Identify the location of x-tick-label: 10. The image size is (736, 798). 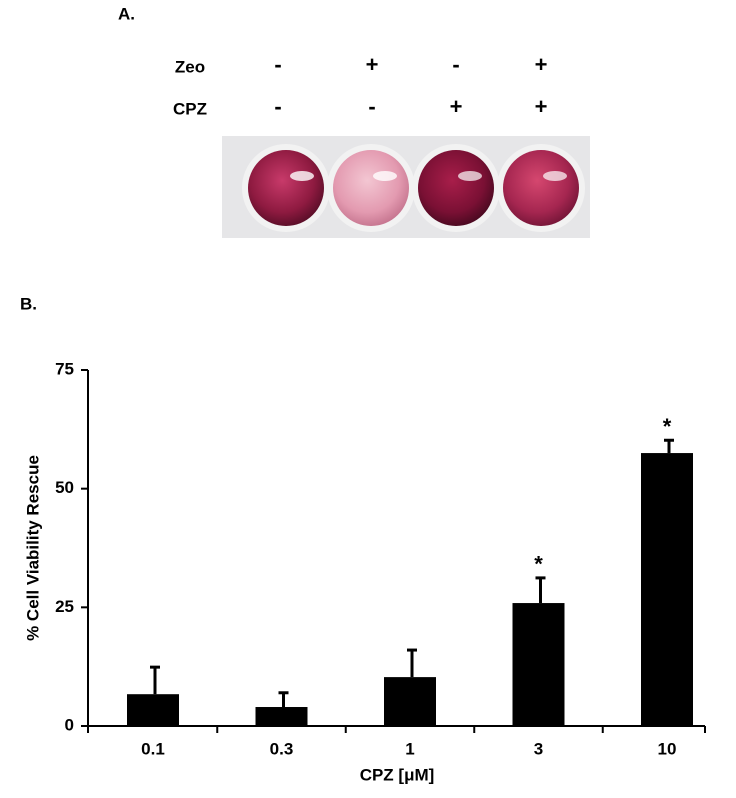
(667, 748).